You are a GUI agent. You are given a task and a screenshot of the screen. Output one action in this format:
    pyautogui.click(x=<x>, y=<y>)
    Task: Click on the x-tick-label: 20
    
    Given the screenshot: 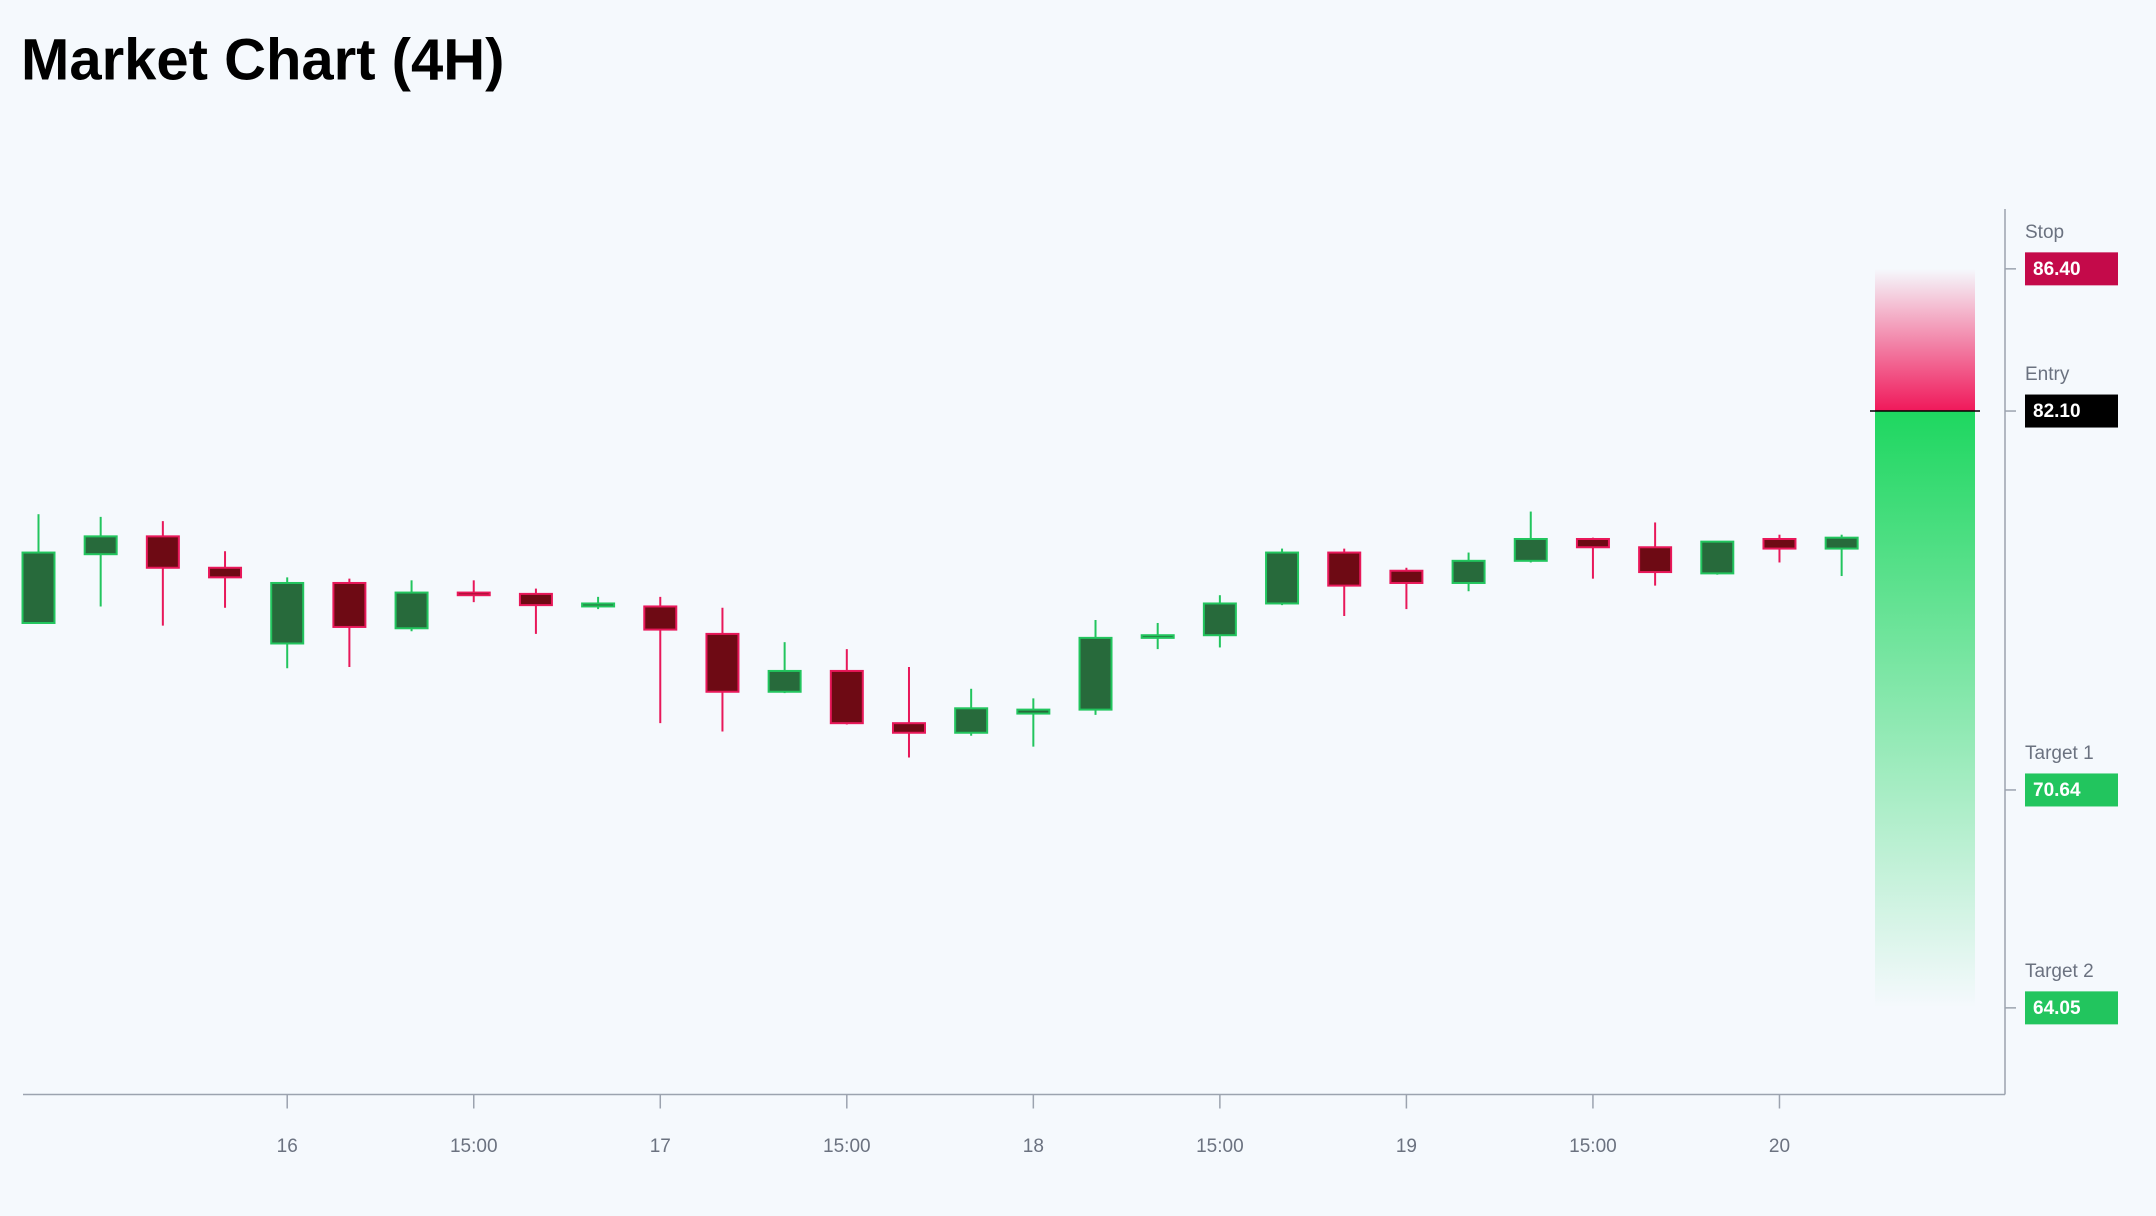 What is the action you would take?
    pyautogui.click(x=1779, y=1146)
    